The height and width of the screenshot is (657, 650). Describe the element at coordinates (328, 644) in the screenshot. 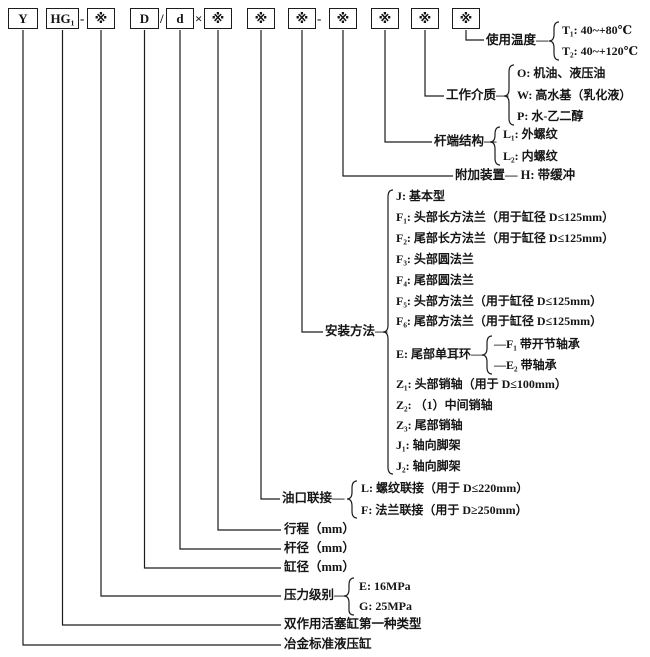

I see `branch-label-product: 冶金标准液压缸` at that location.